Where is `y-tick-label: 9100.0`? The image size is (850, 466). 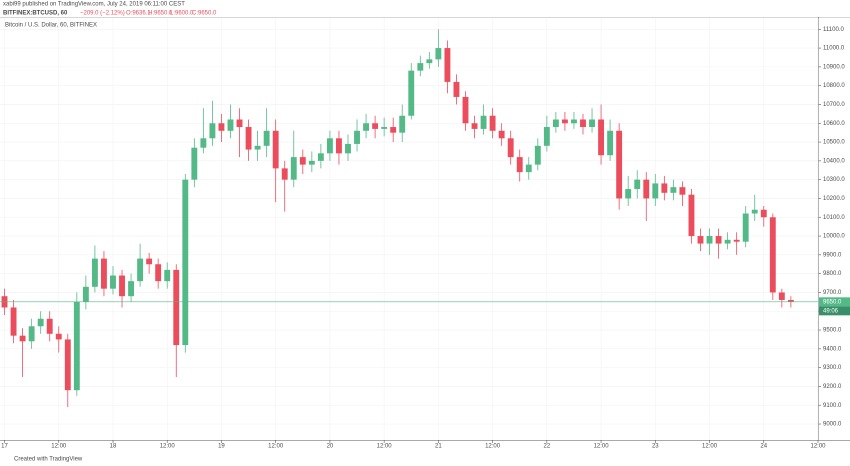 y-tick-label: 9100.0 is located at coordinates (832, 406).